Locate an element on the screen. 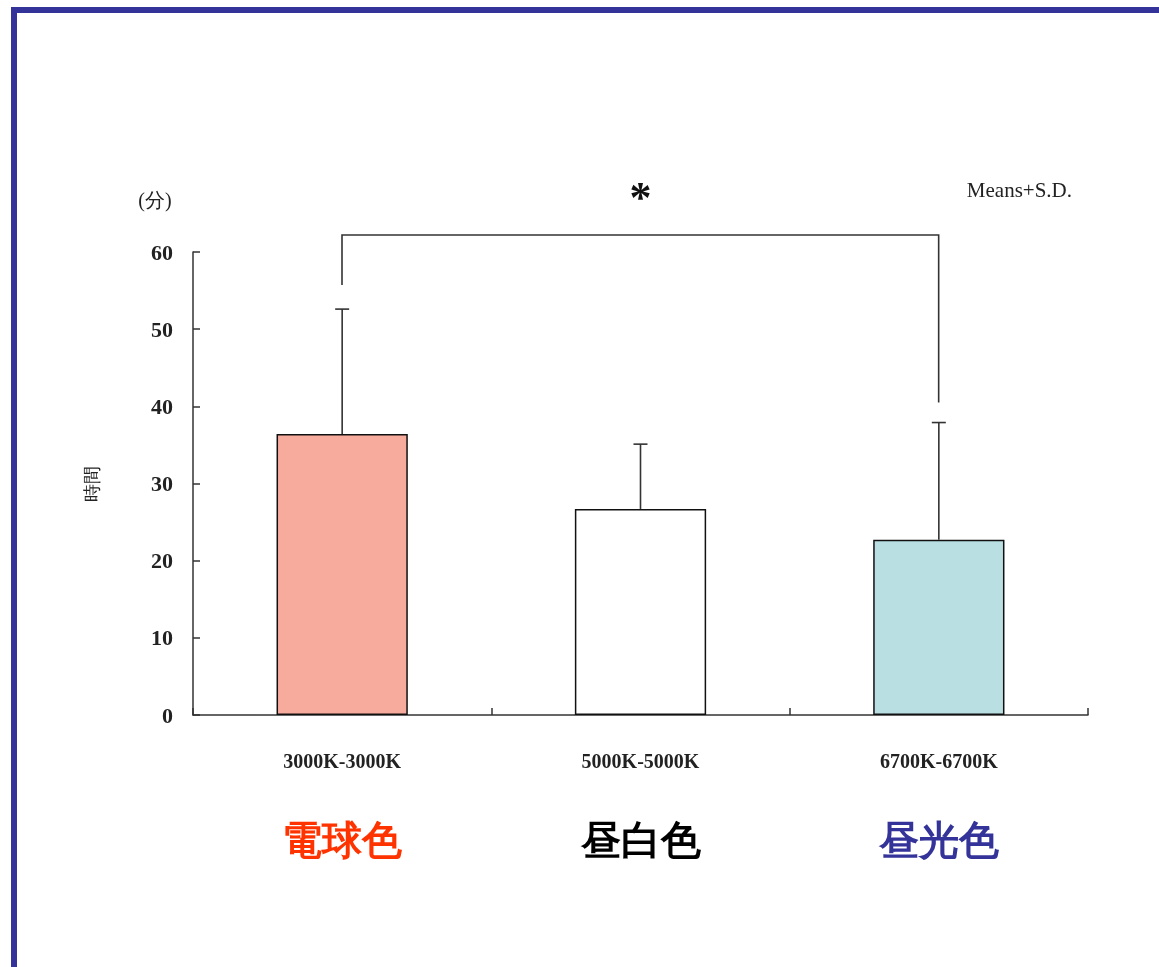  text: 昼白色 is located at coordinates (640, 840).